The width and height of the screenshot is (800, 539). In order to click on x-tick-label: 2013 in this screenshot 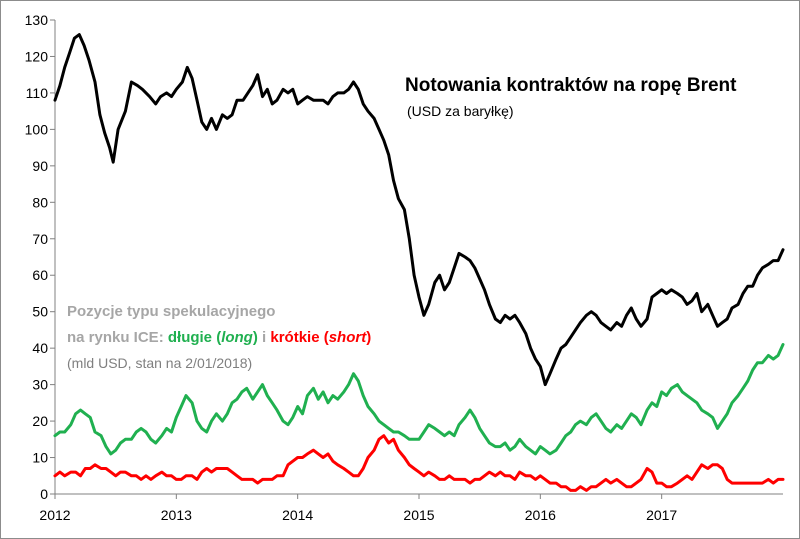, I will do `click(176, 515)`.